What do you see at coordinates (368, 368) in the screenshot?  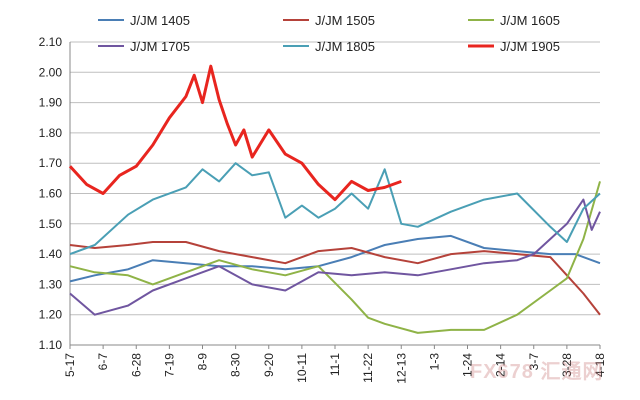 I see `x-tick-label: 11-22` at bounding box center [368, 368].